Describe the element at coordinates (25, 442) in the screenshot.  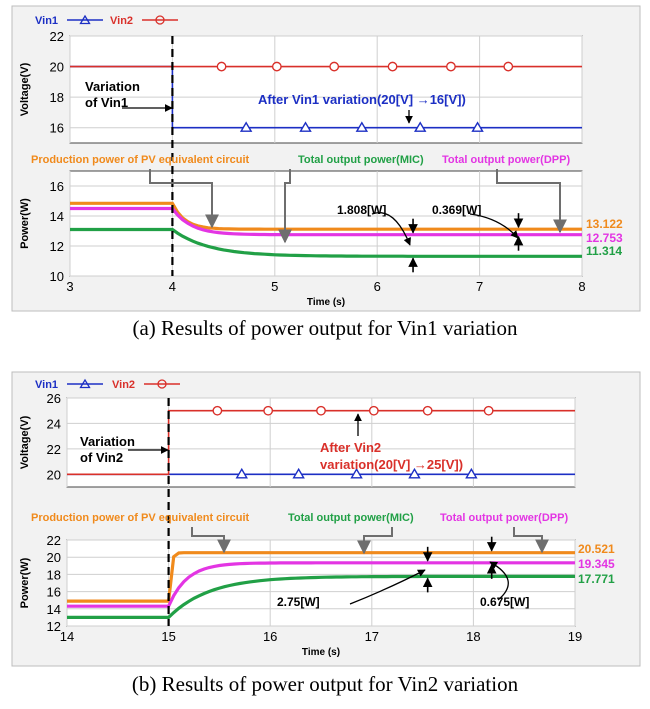
I see `voltage-axis-label: Voltage(V)` at that location.